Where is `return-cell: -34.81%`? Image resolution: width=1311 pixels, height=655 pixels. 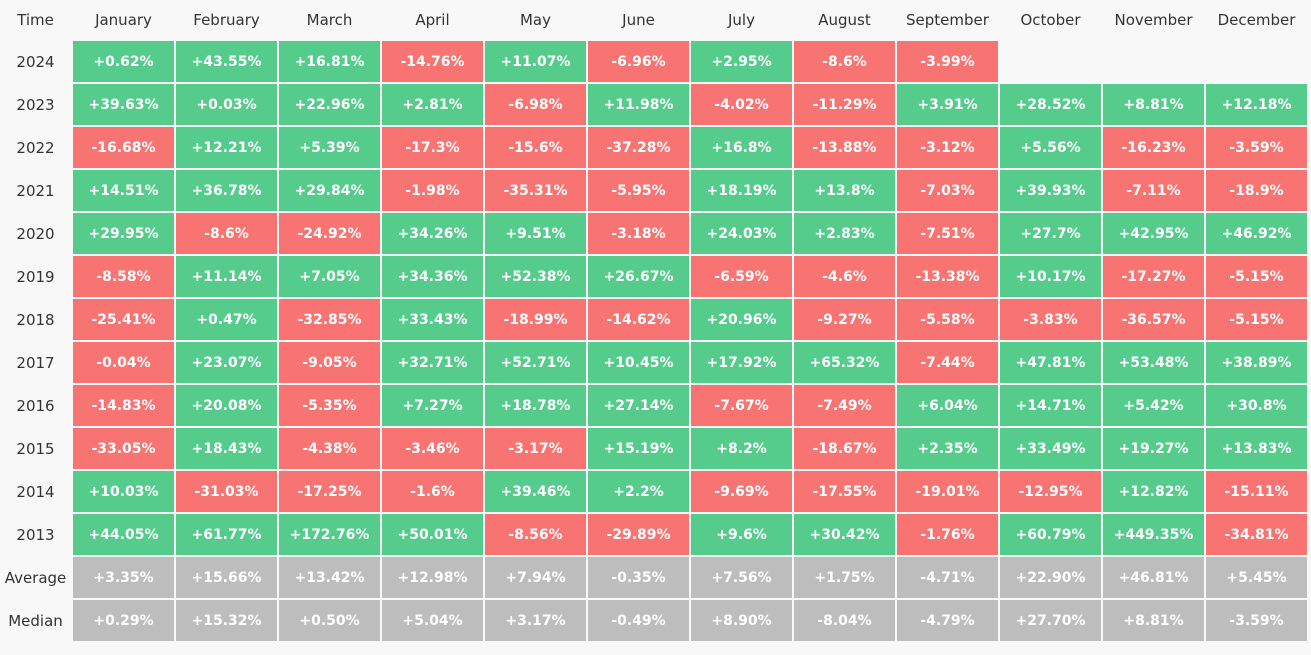 return-cell: -34.81% is located at coordinates (1256, 534).